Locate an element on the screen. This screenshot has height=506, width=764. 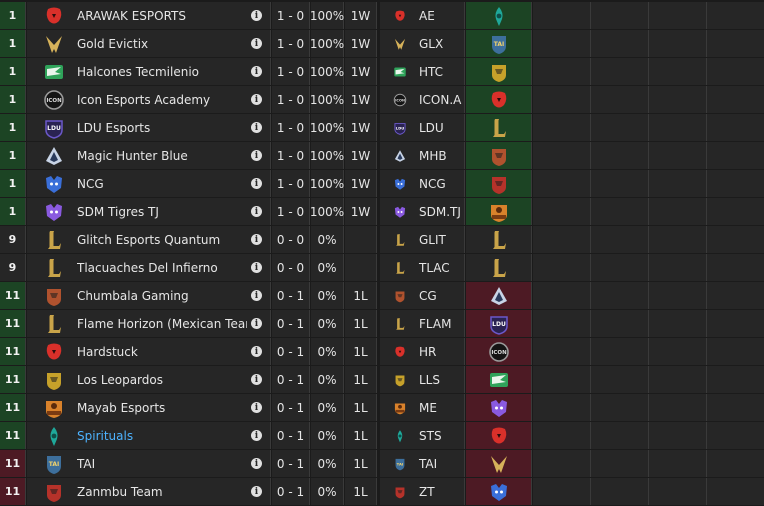
team-name: Magic Hunter Blue is located at coordinates (132, 155).